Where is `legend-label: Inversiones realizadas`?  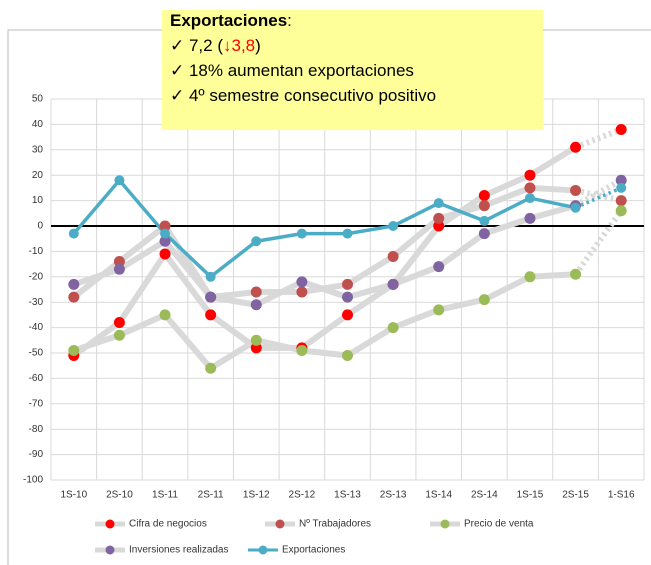
legend-label: Inversiones realizadas is located at coordinates (179, 550).